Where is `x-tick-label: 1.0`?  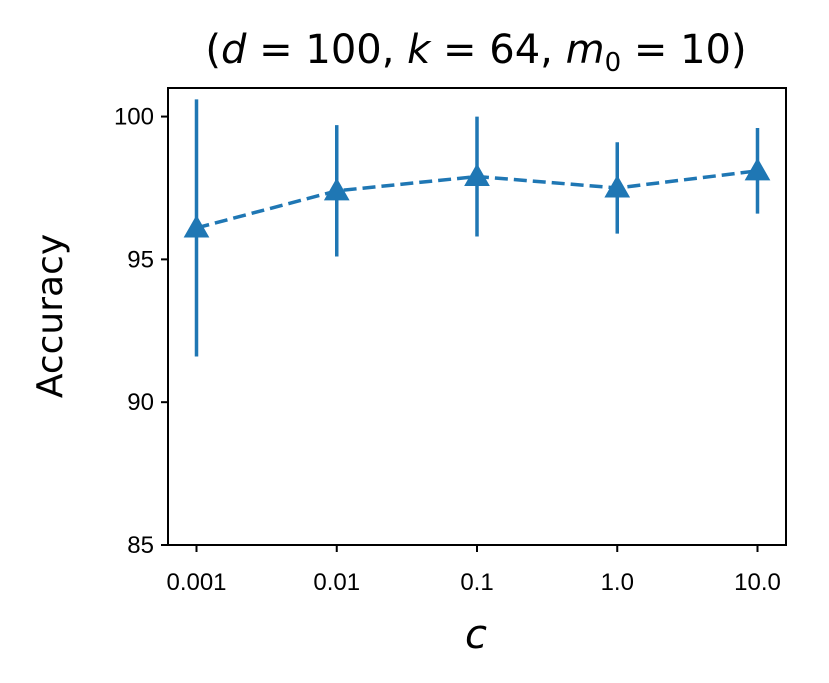 x-tick-label: 1.0 is located at coordinates (617, 582).